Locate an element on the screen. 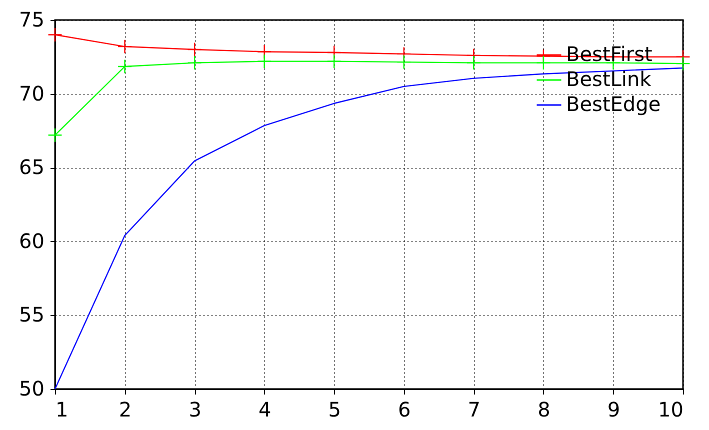 The width and height of the screenshot is (709, 430). x-tick-label: 8 is located at coordinates (544, 410).